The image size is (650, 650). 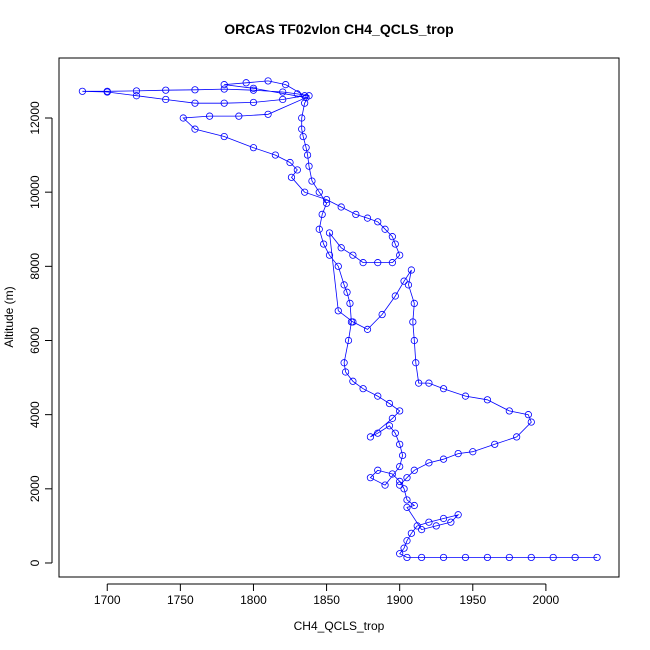 What do you see at coordinates (107, 600) in the screenshot?
I see `x-tick-label: 1700` at bounding box center [107, 600].